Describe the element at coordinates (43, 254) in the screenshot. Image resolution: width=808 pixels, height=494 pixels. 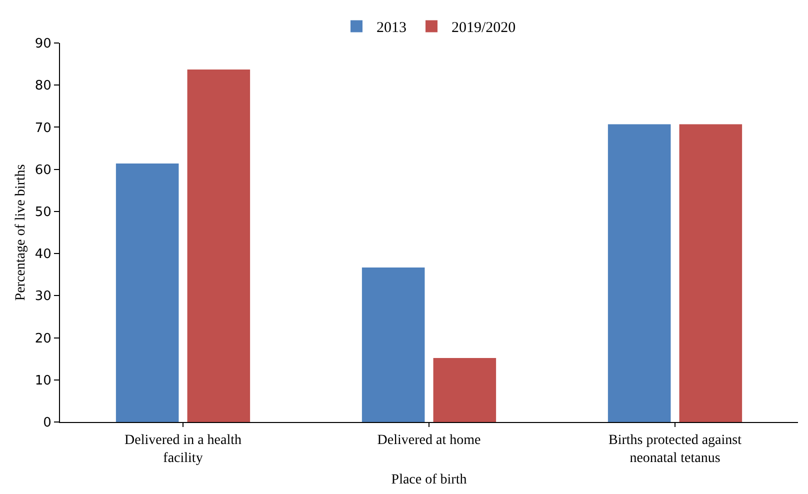
I see `y-tick-label: 40` at that location.